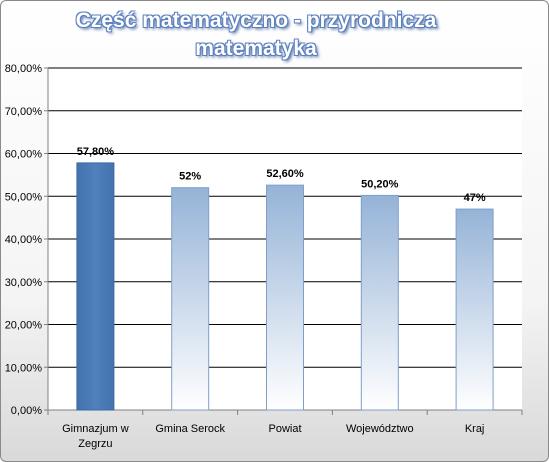 Image resolution: width=549 pixels, height=462 pixels. I want to click on y-tick-label: 10,00%, so click(24, 368).